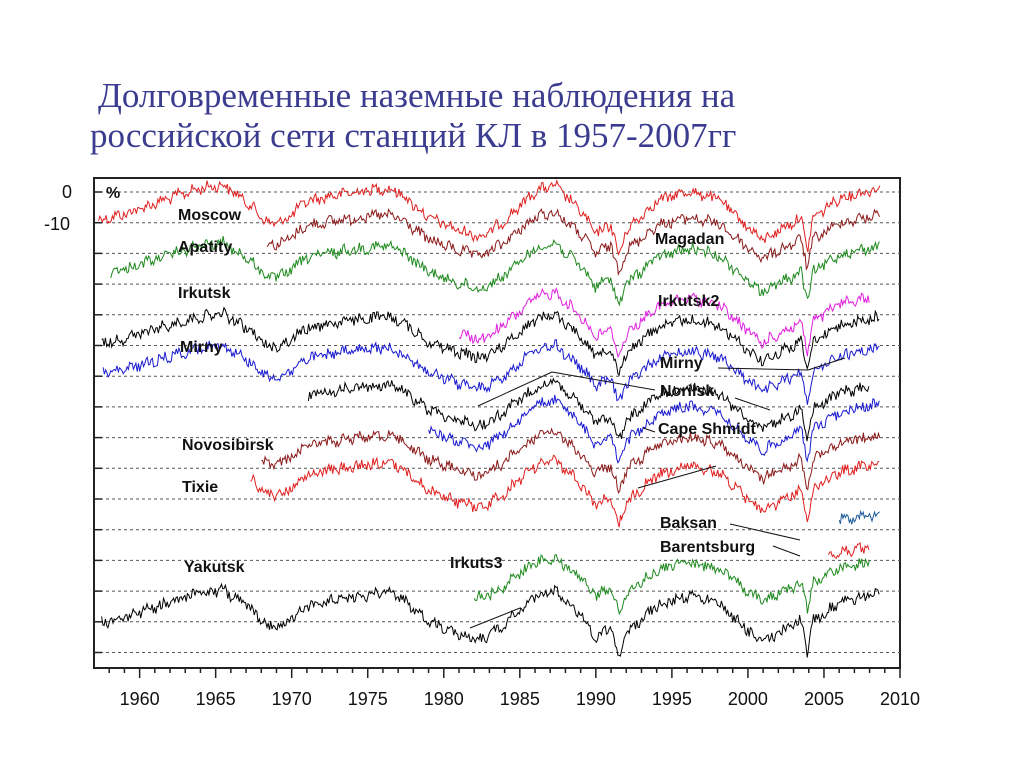 The image size is (1024, 768). Describe the element at coordinates (204, 293) in the screenshot. I see `label-irkutsk: Irkutsk` at that location.